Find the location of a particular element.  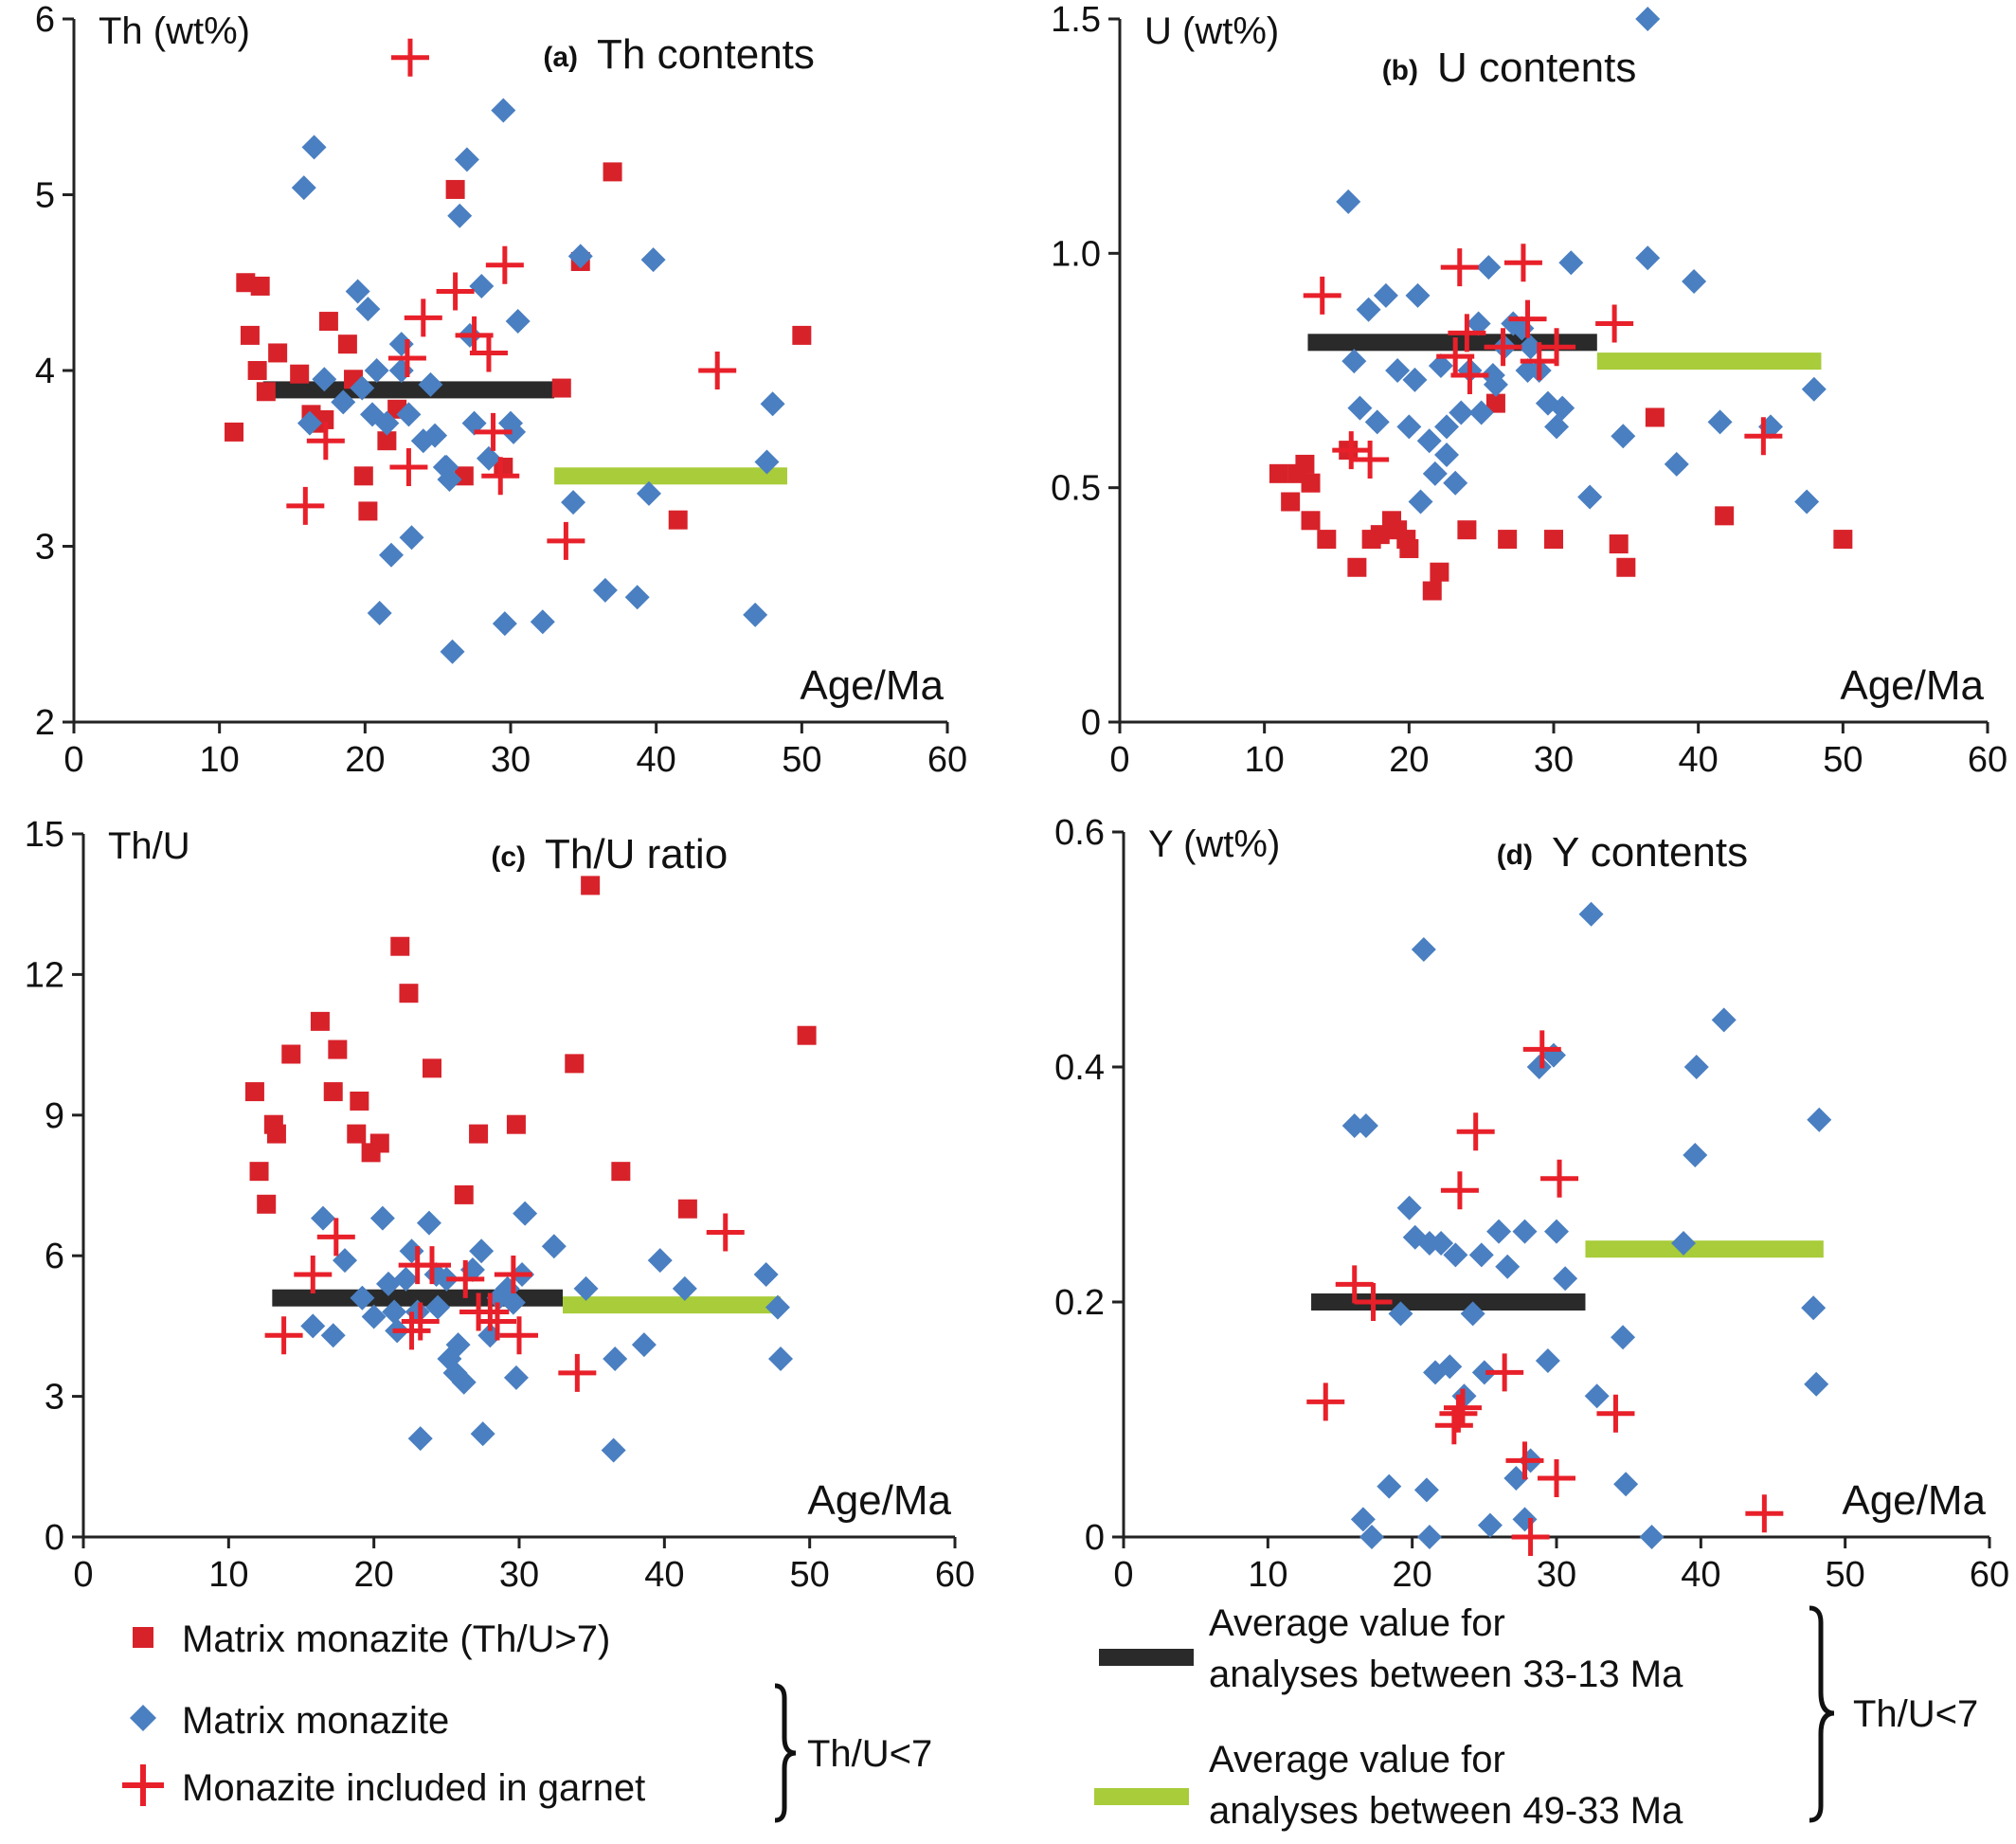

x-tick-label: 40 is located at coordinates (656, 760).